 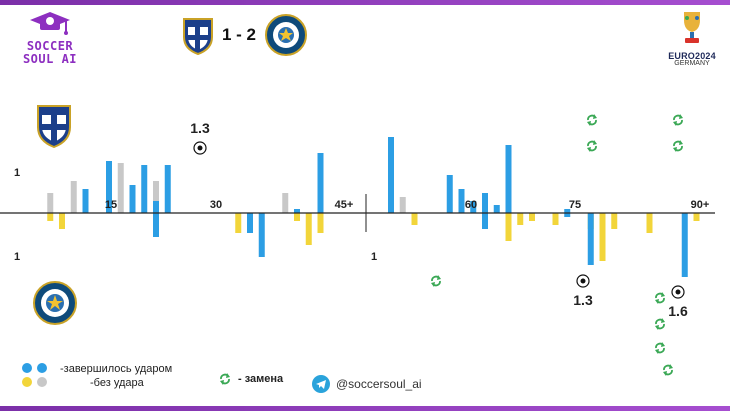 What do you see at coordinates (216, 205) in the screenshot?
I see `x-tick-label: 30` at bounding box center [216, 205].